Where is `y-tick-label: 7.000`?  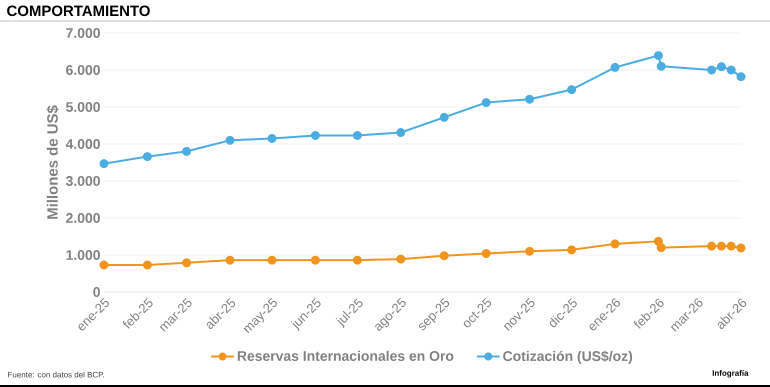
y-tick-label: 7.000 is located at coordinates (83, 33).